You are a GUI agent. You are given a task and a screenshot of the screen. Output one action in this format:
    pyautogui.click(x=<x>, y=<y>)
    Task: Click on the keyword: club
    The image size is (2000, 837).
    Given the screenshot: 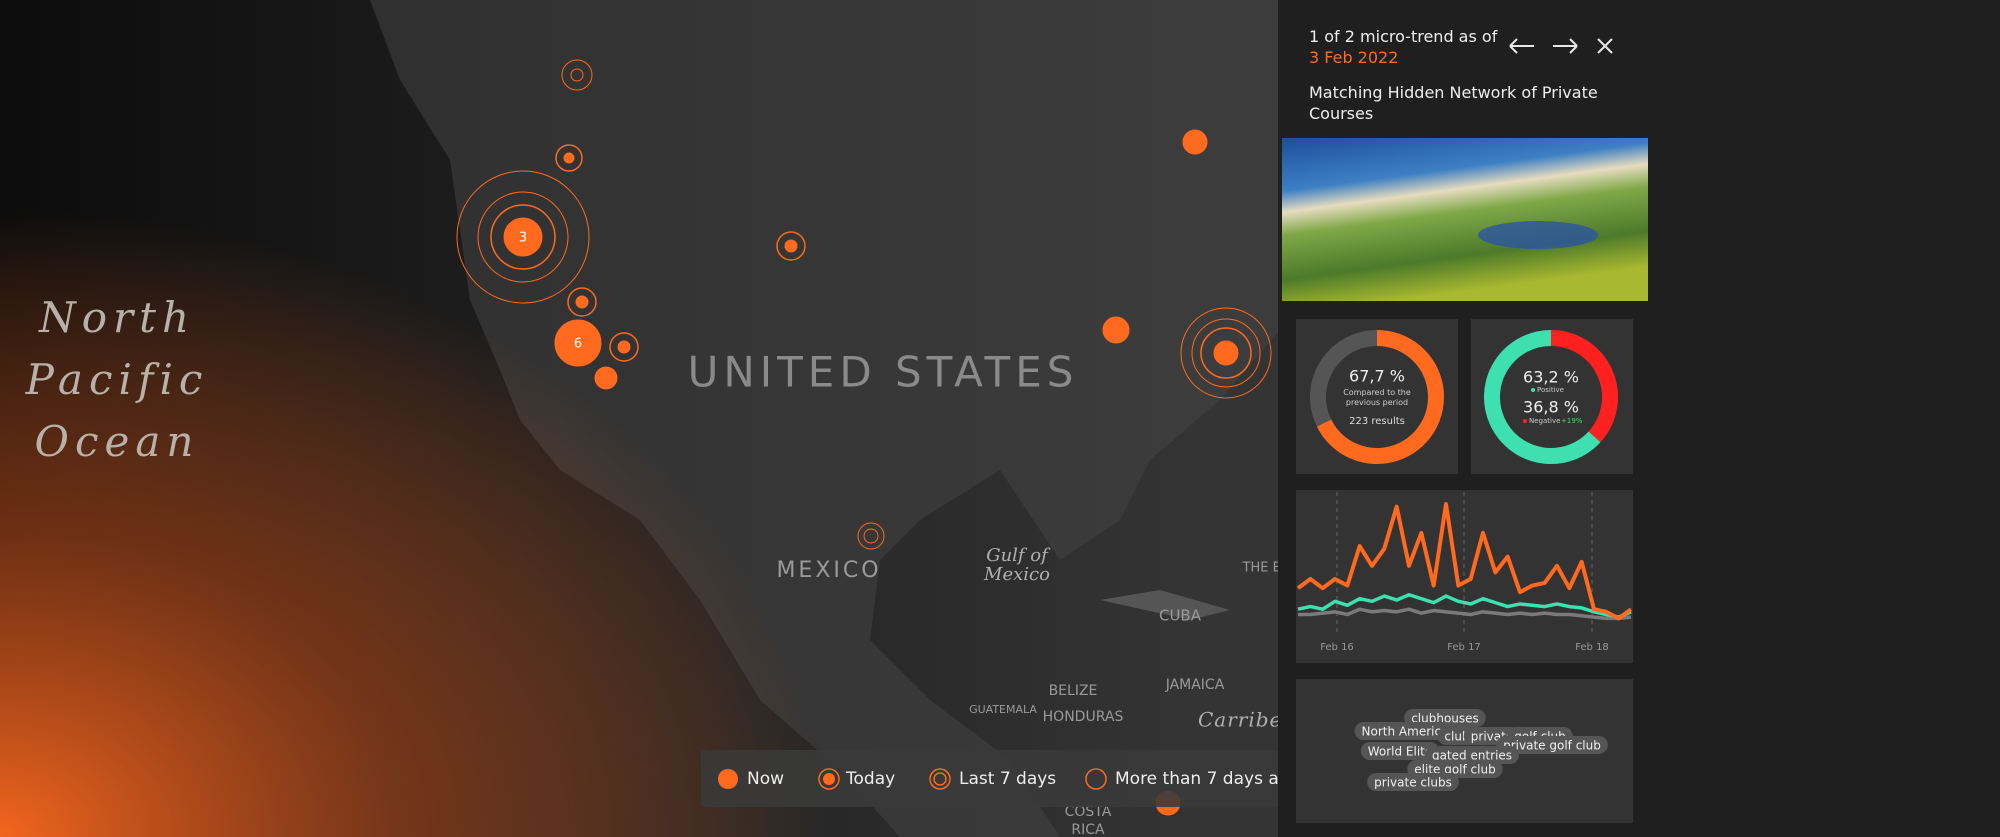 What is the action you would take?
    pyautogui.click(x=1456, y=737)
    